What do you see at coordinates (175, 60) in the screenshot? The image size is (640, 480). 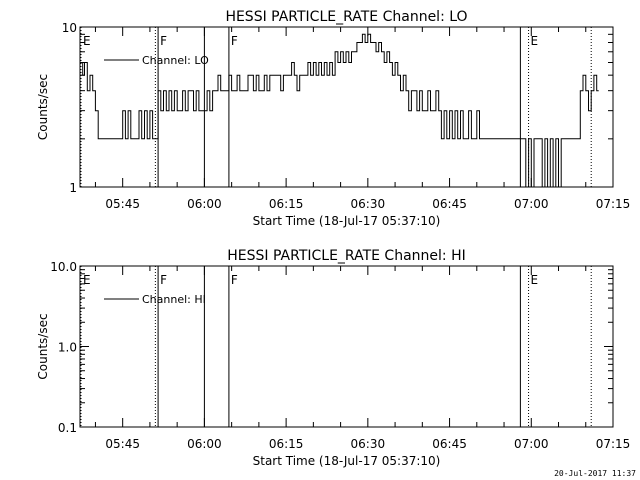 I see `legend-label: Channel: LO` at bounding box center [175, 60].